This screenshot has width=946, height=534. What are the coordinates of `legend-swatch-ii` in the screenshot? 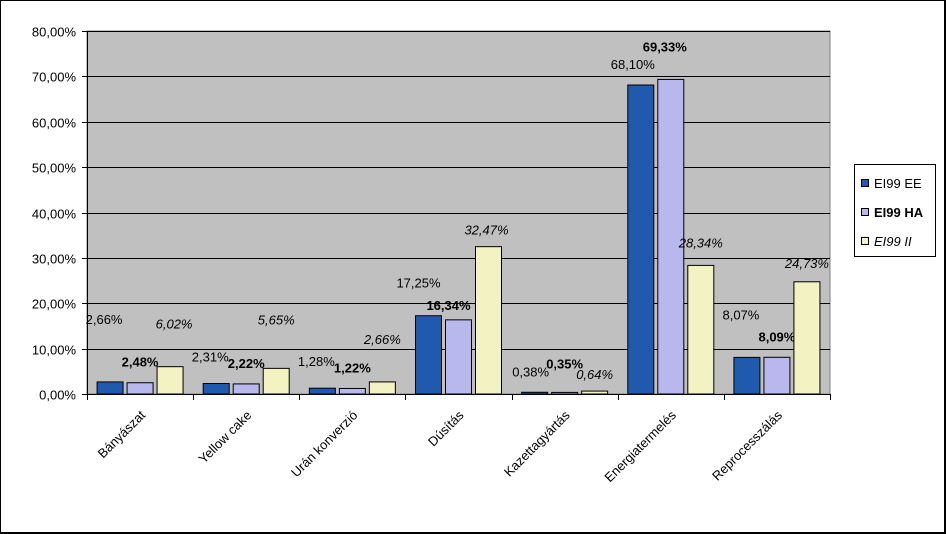 It's located at (865, 241).